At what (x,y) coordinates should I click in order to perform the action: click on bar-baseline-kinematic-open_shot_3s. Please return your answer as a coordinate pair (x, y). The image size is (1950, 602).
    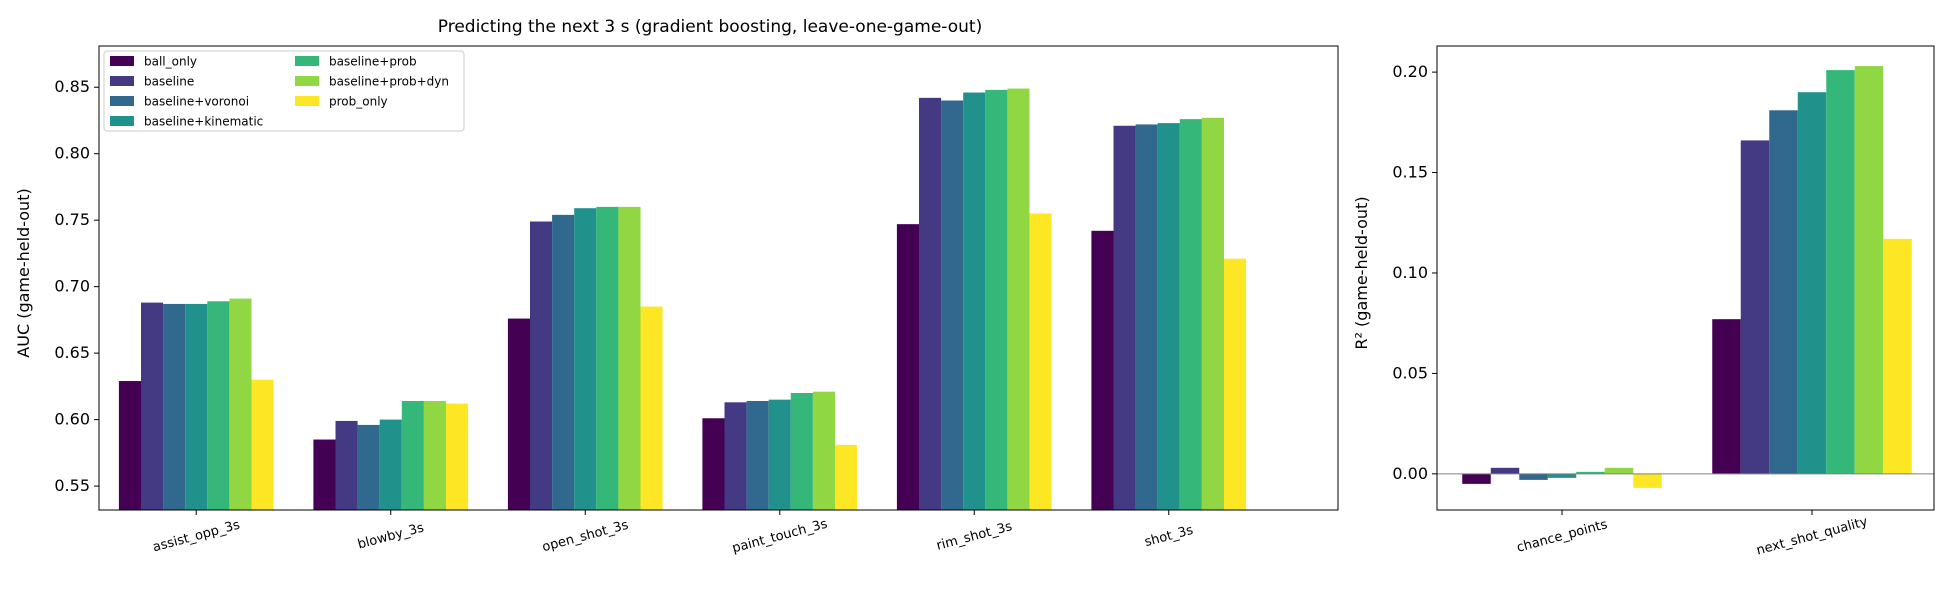
    Looking at the image, I should click on (585, 359).